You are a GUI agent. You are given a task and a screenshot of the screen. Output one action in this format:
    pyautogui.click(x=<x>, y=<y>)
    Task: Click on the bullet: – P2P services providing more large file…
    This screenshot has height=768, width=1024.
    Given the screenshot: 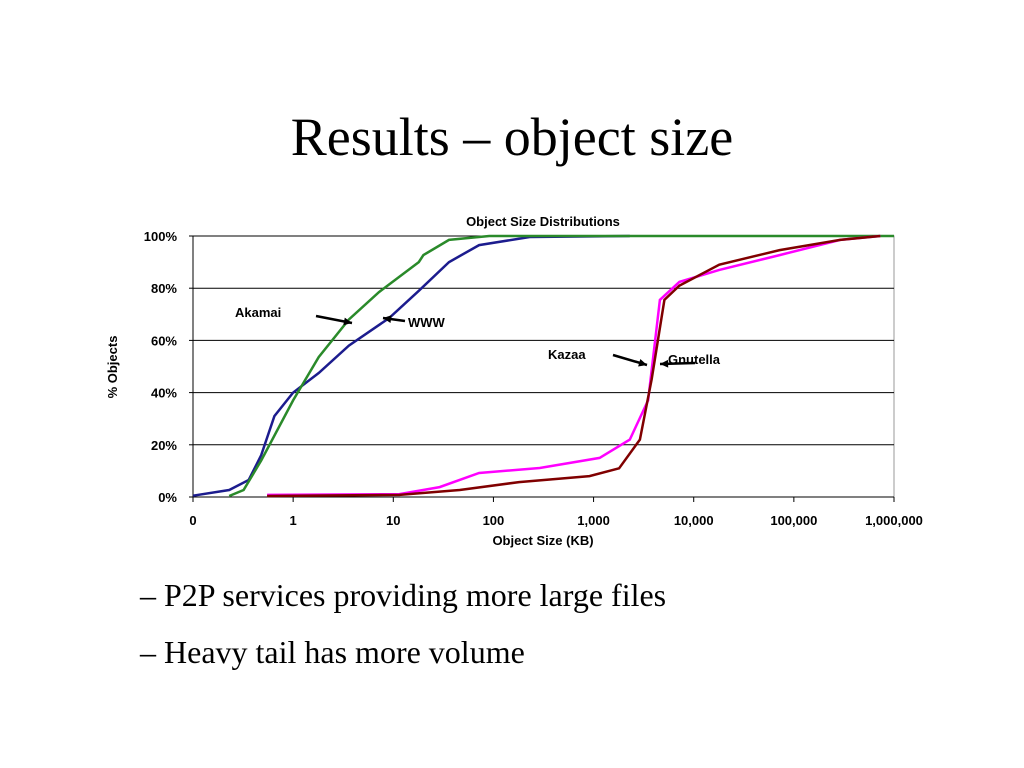 What is the action you would take?
    pyautogui.click(x=402, y=595)
    